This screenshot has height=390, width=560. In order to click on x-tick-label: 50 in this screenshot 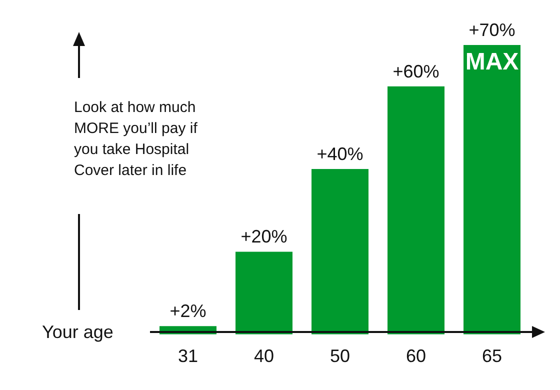, I will do `click(340, 356)`.